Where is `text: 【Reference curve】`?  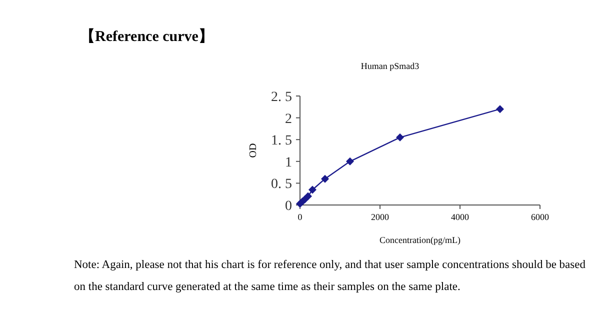
text: 【Reference curve】 is located at coordinates (147, 36).